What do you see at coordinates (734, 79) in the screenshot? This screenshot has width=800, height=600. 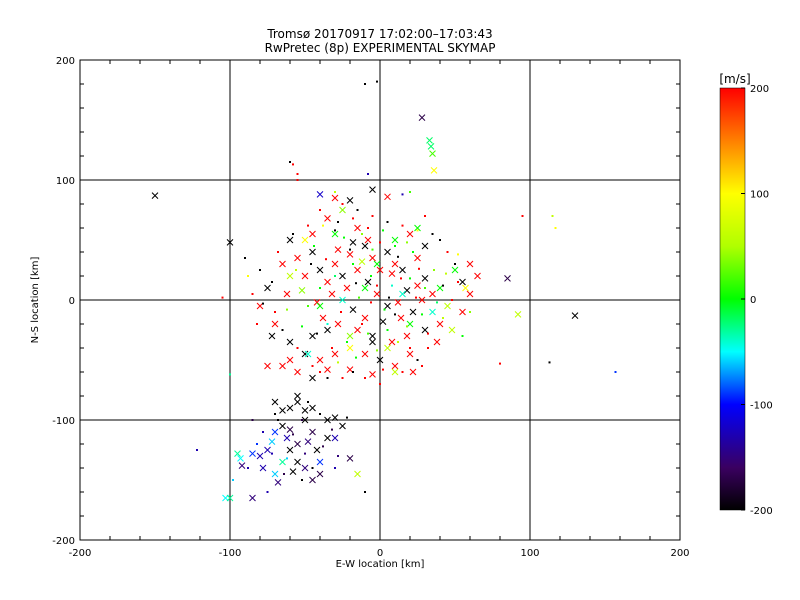 I see `colorbar-label: [m/s]` at bounding box center [734, 79].